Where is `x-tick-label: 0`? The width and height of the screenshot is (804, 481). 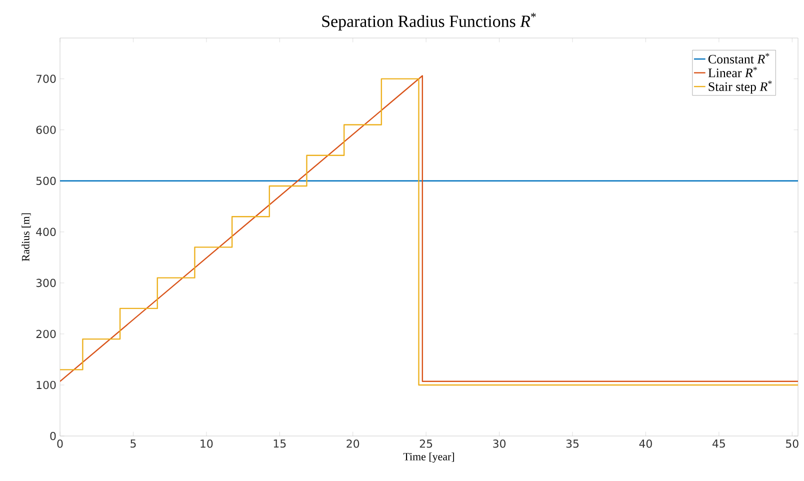 x-tick-label: 0 is located at coordinates (60, 444).